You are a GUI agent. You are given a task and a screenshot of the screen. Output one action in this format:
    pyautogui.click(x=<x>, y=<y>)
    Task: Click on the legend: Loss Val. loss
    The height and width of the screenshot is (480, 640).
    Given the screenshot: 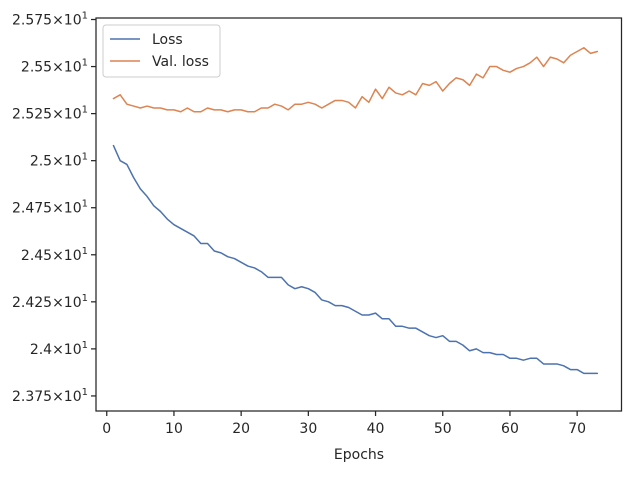 What is the action you would take?
    pyautogui.click(x=161, y=51)
    